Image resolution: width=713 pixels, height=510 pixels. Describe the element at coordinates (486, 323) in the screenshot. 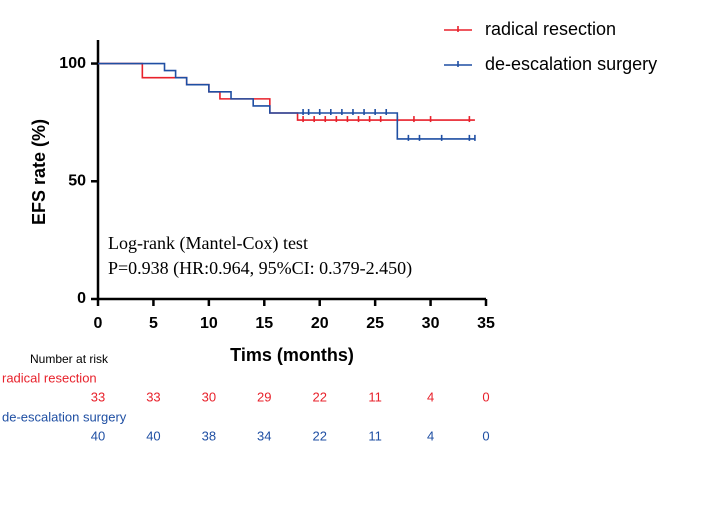

I see `x-tick-label: 35` at that location.